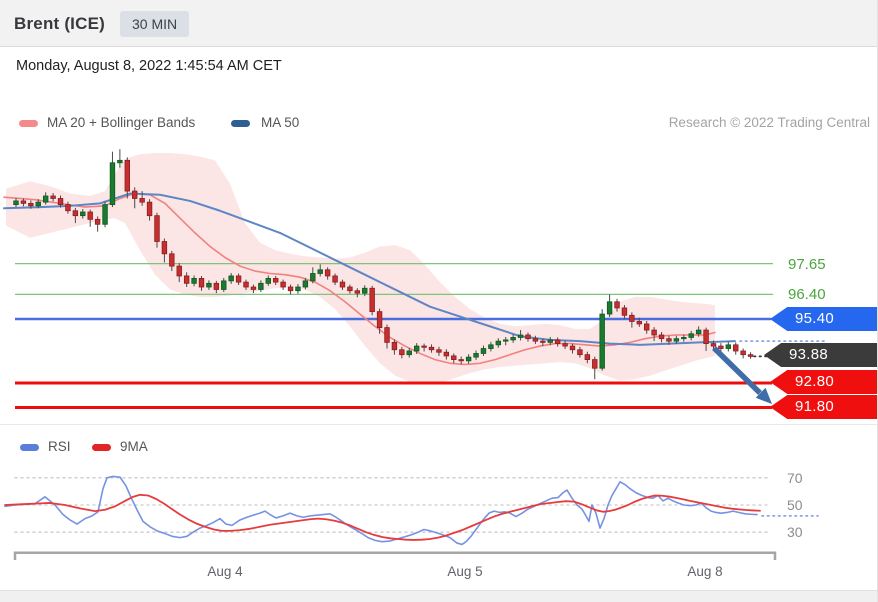 This screenshot has width=878, height=602. I want to click on xaxis-bracket, so click(395, 555).